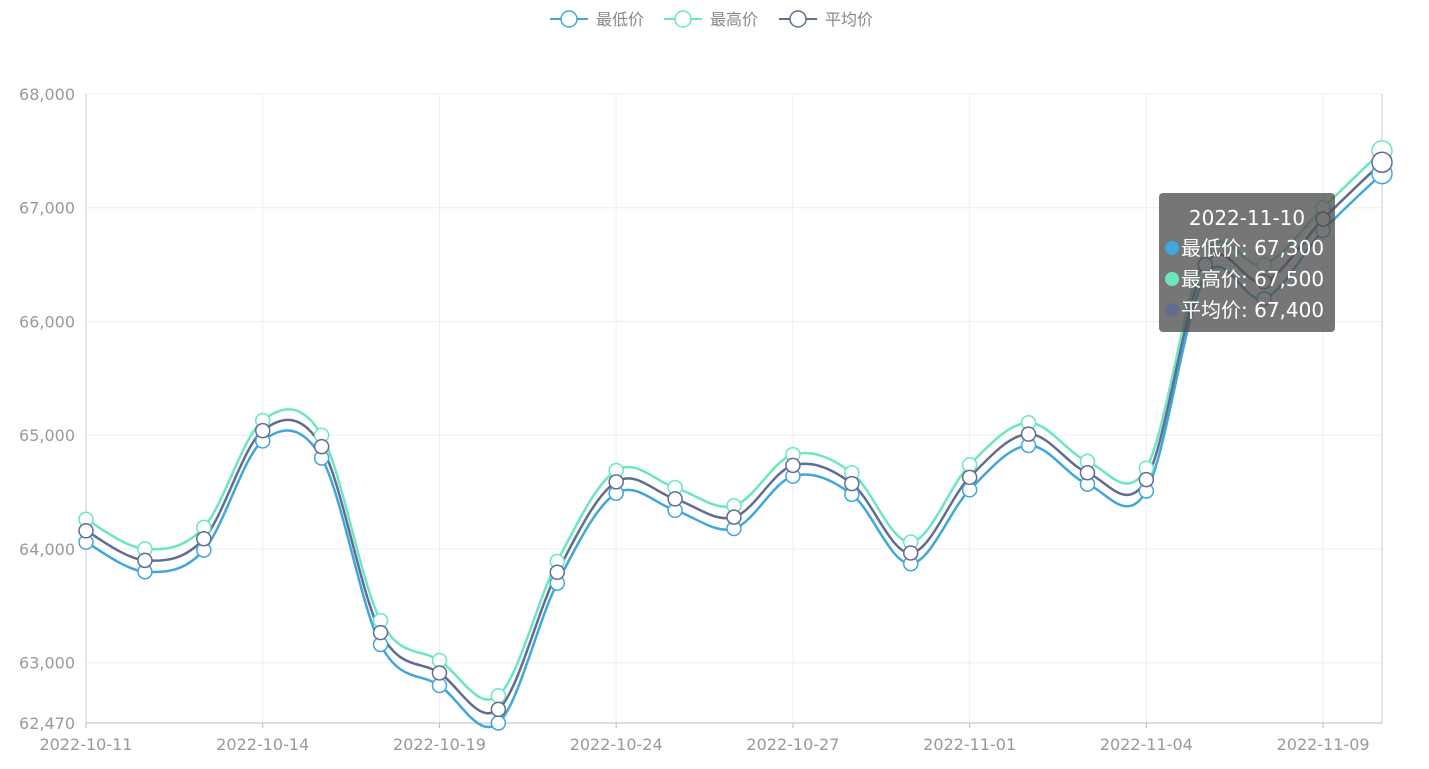 This screenshot has width=1429, height=769. Describe the element at coordinates (47, 94) in the screenshot. I see `y-tick-label: 68,000` at that location.